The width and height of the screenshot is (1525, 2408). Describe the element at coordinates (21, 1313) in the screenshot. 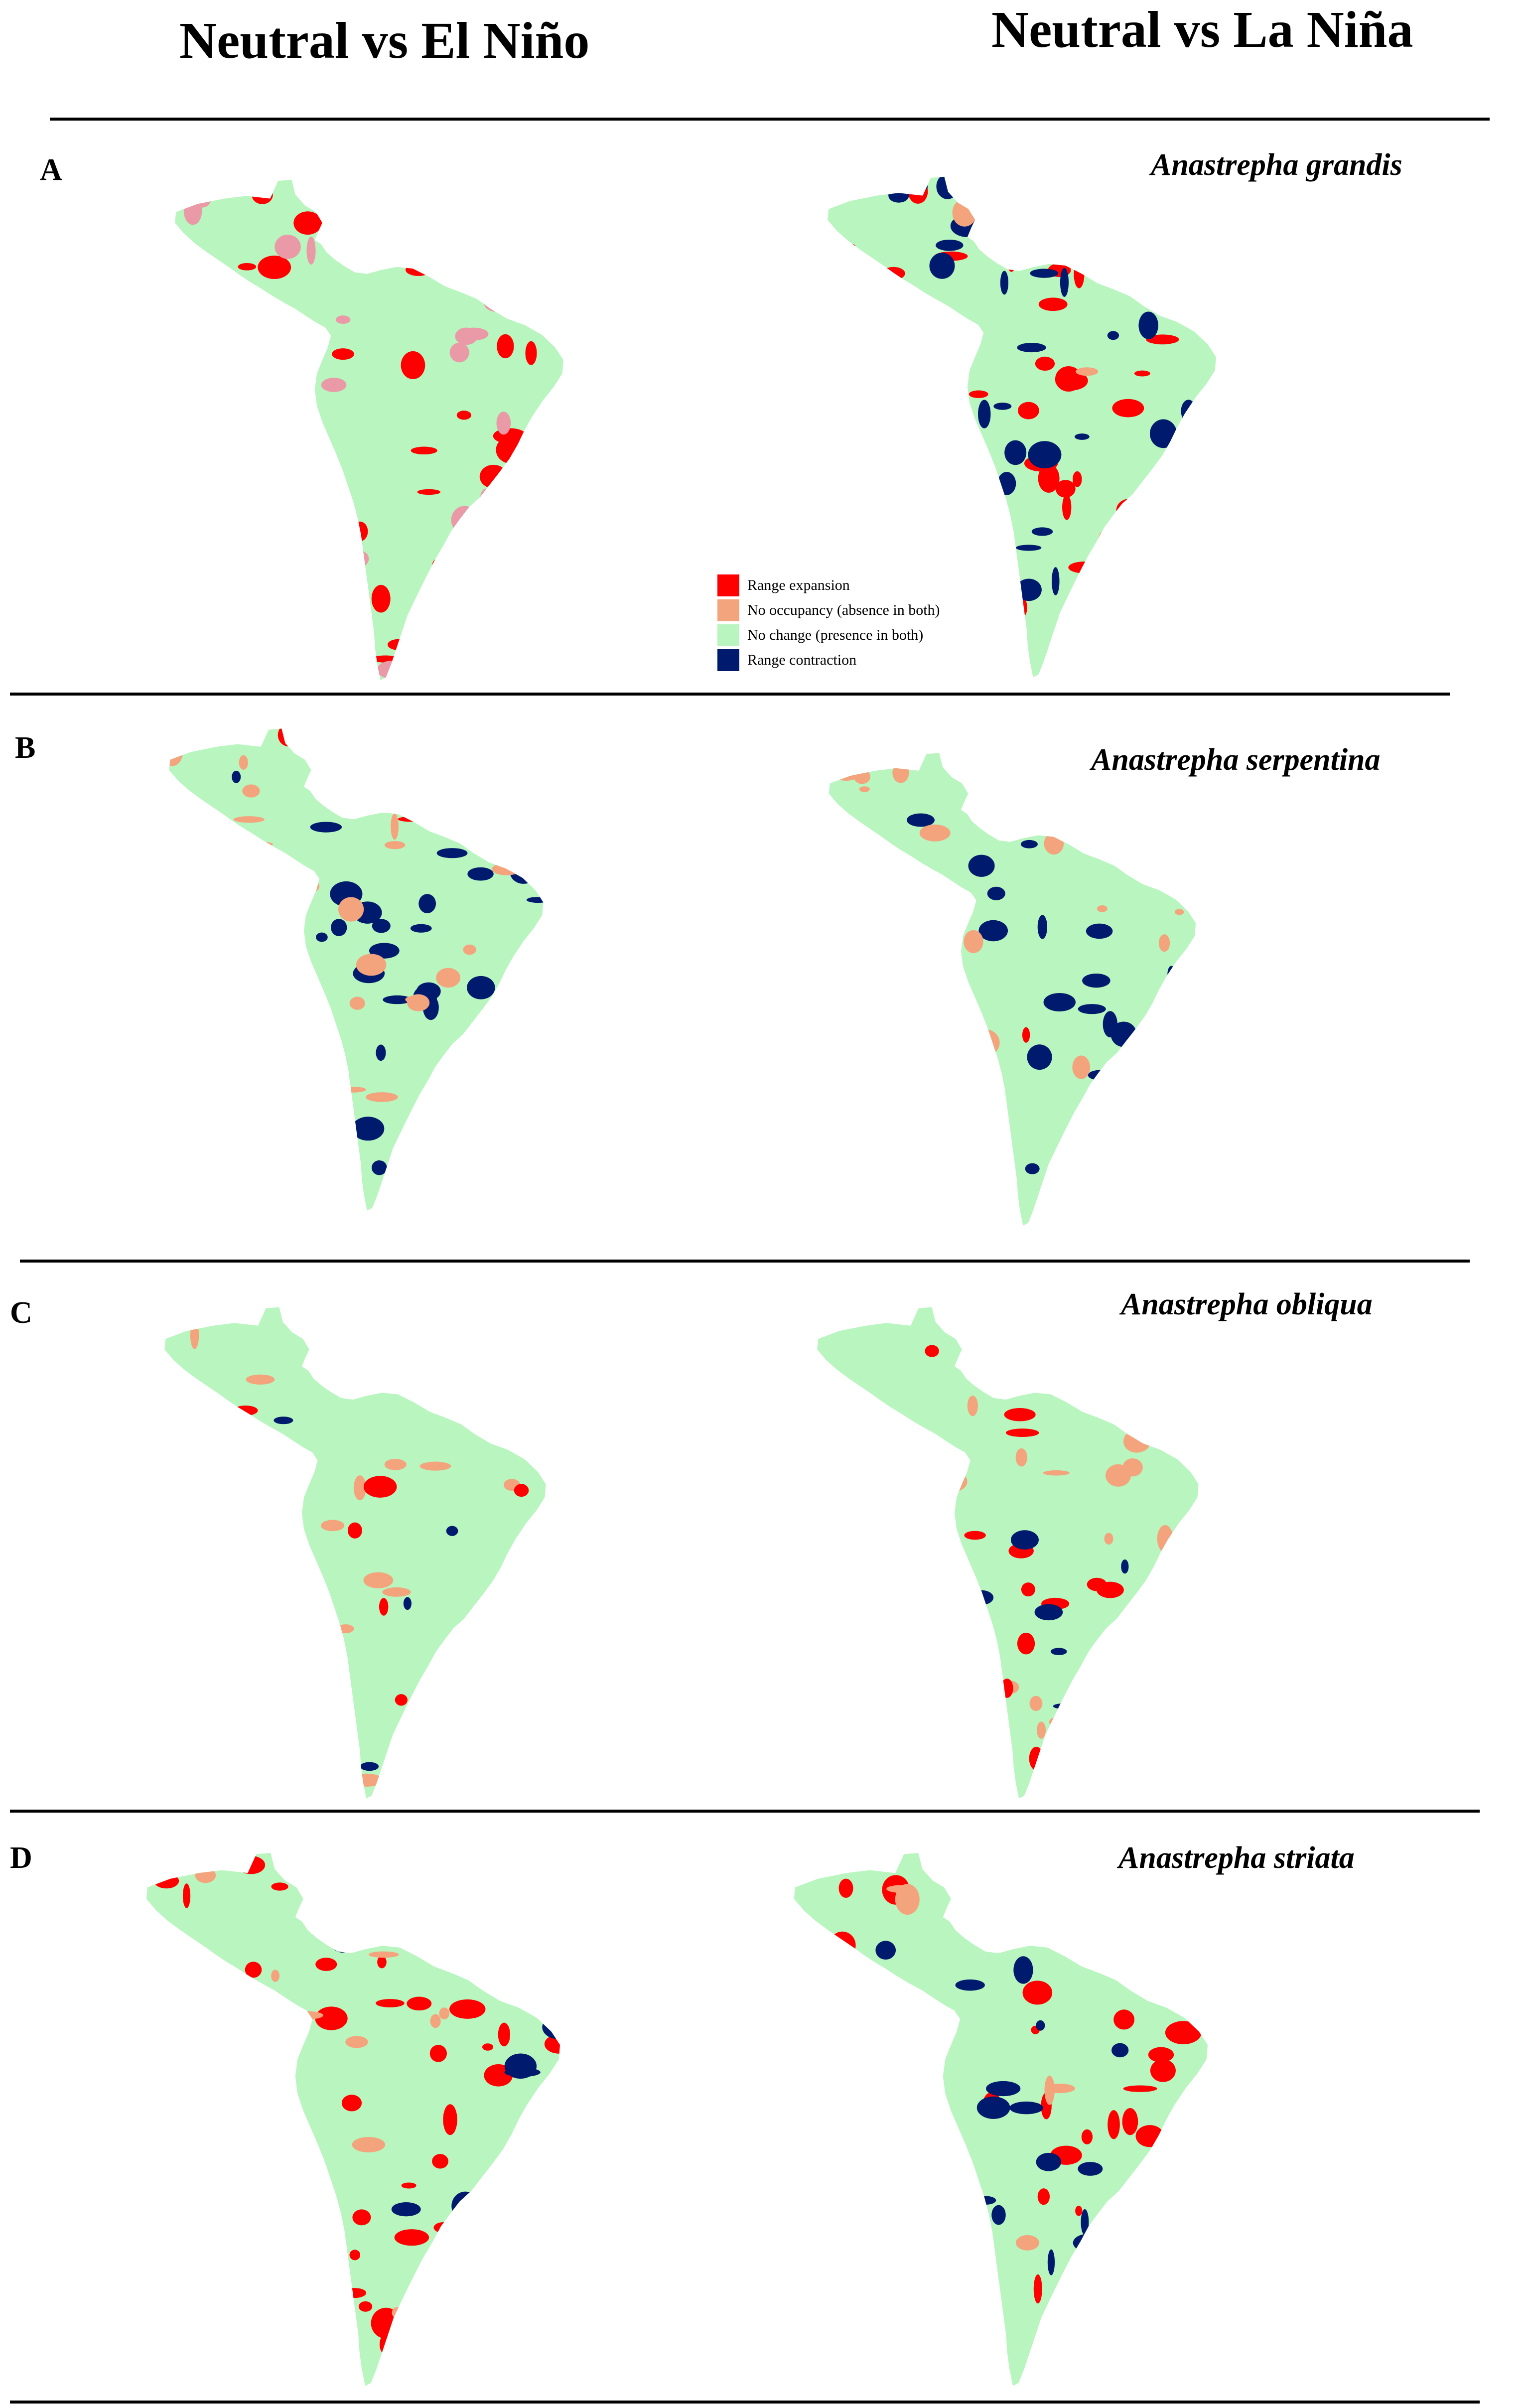

I see `panel-letter-c: C` at that location.